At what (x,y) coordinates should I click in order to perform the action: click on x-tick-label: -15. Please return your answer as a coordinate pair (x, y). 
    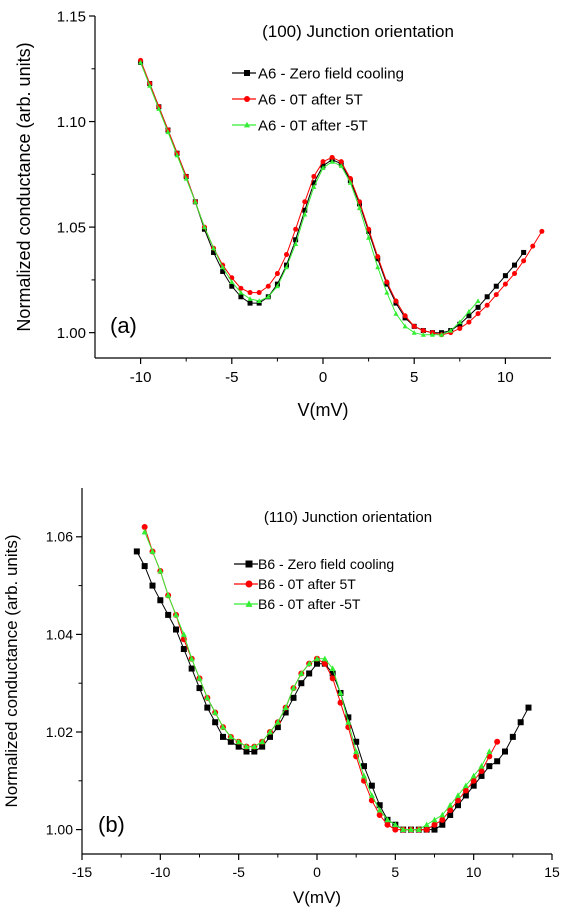
    Looking at the image, I should click on (82, 872).